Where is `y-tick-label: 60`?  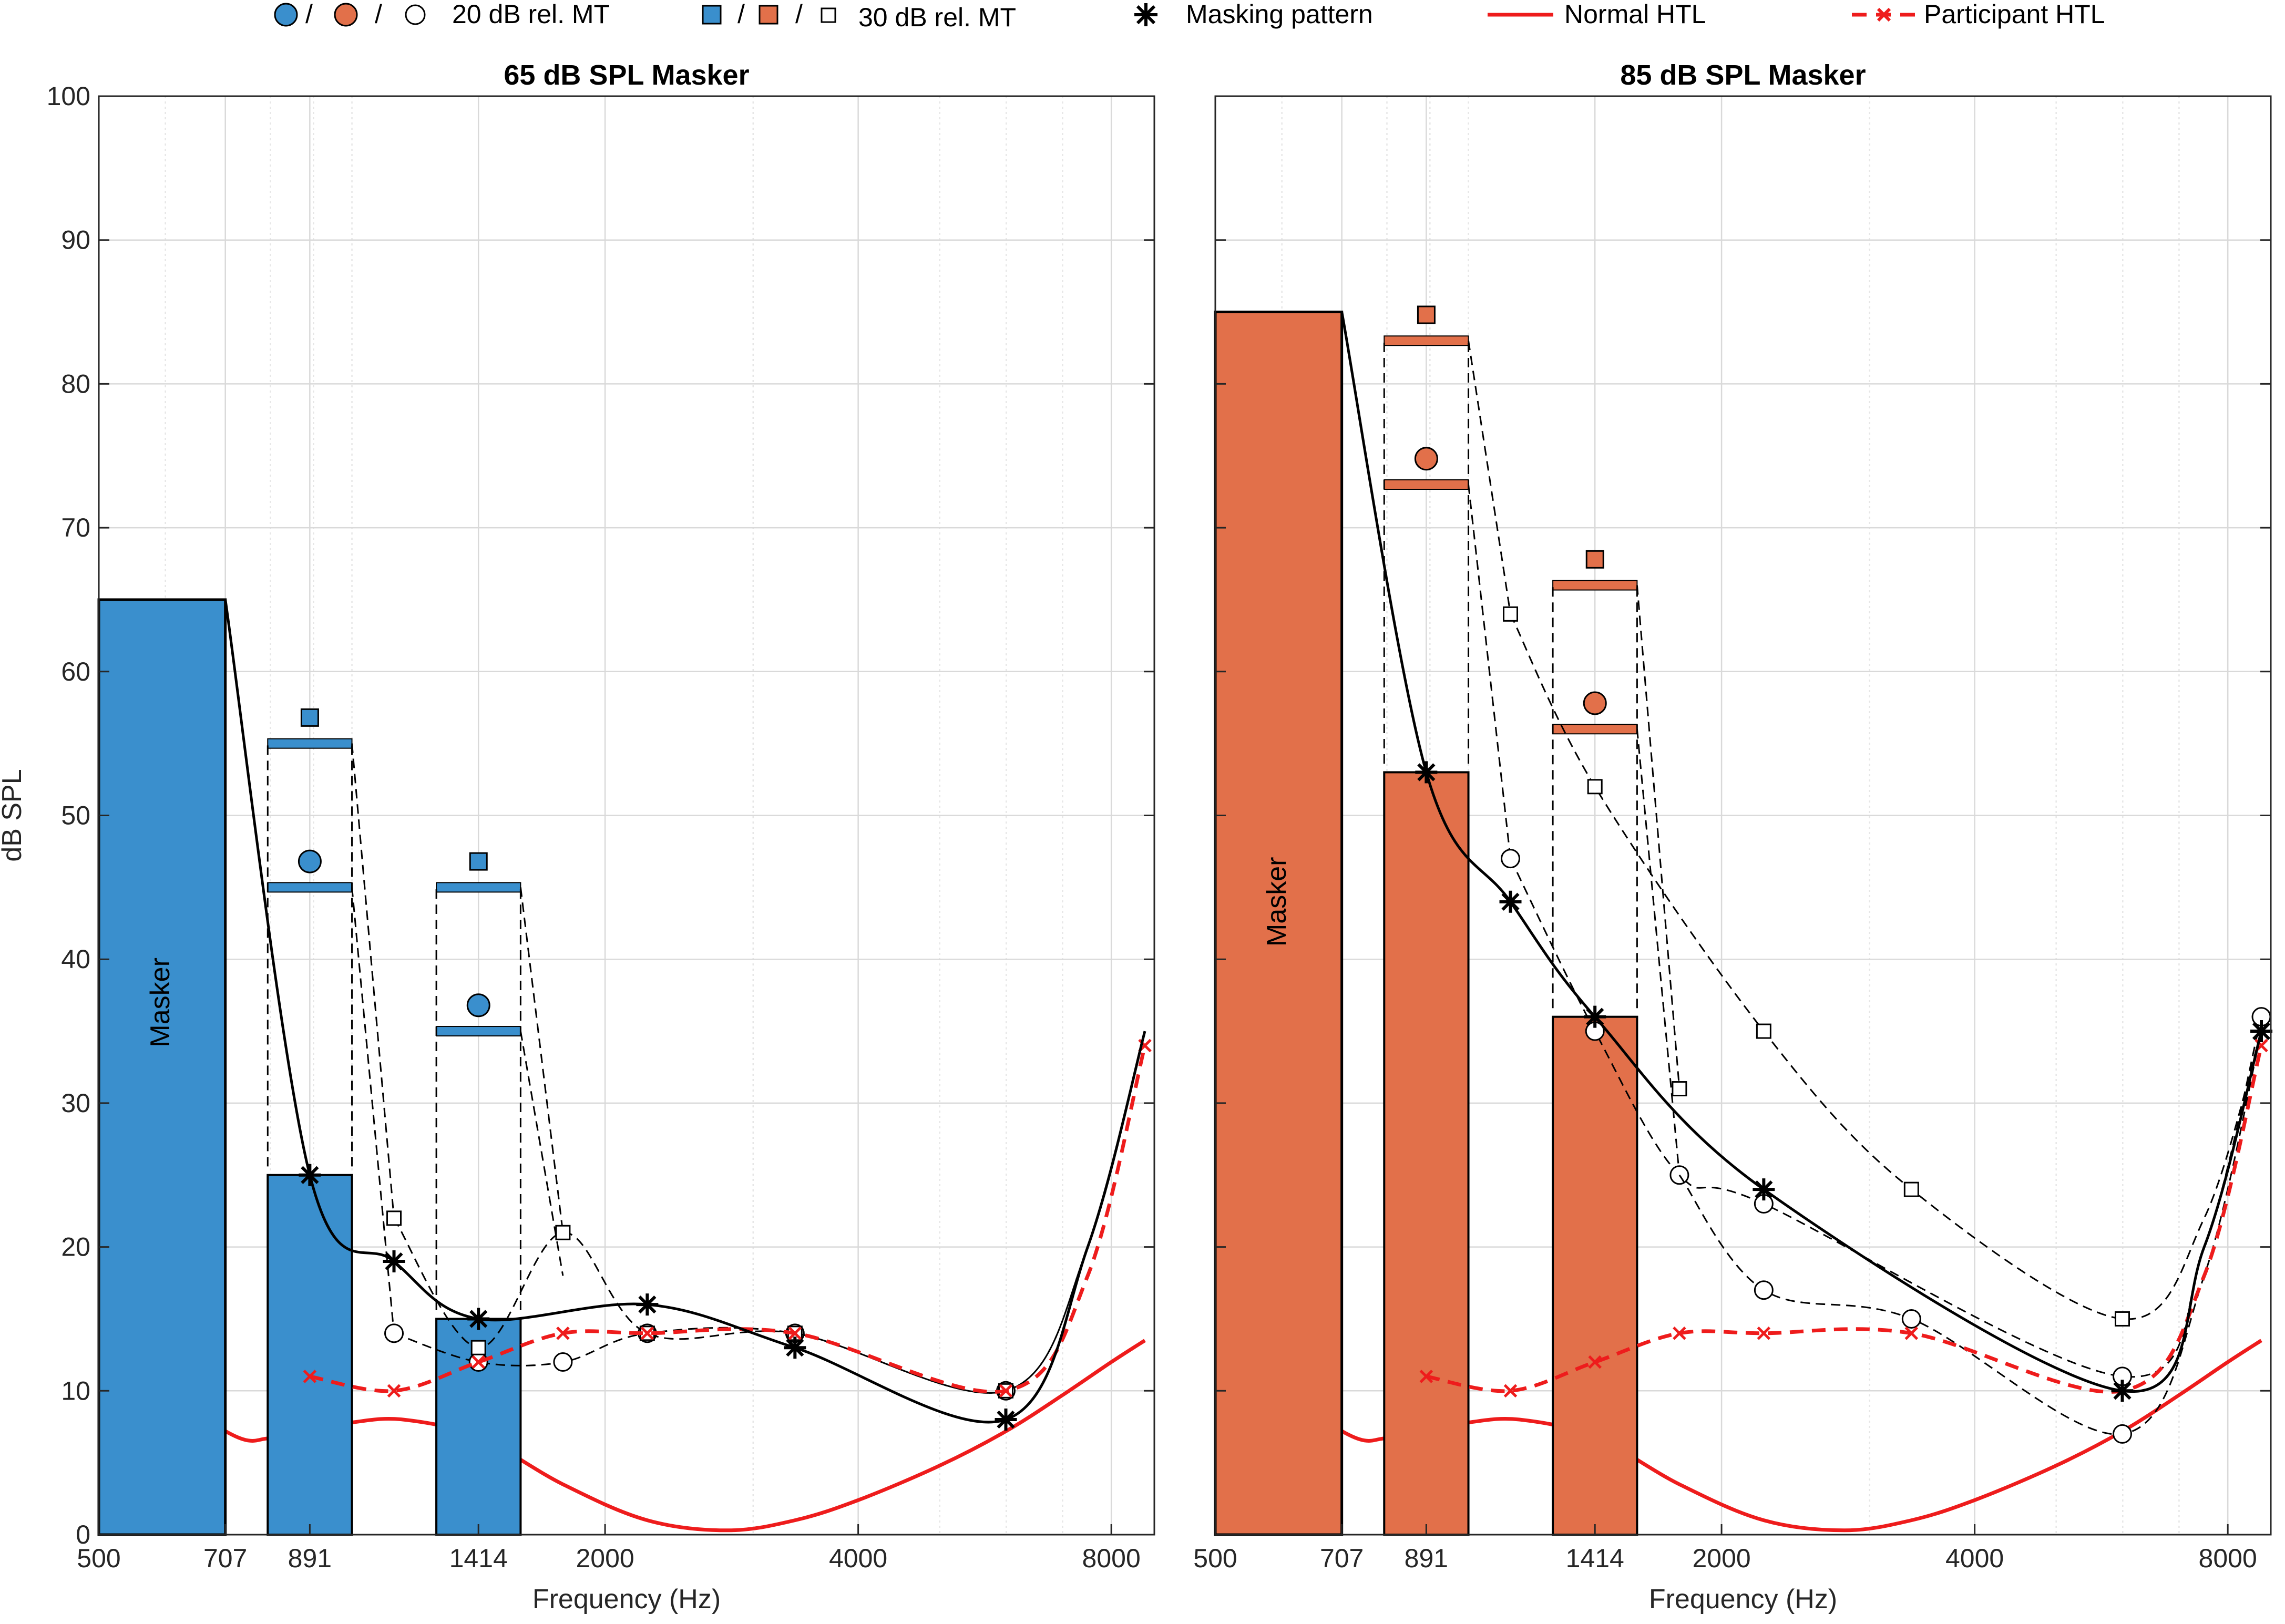 y-tick-label: 60 is located at coordinates (75, 671).